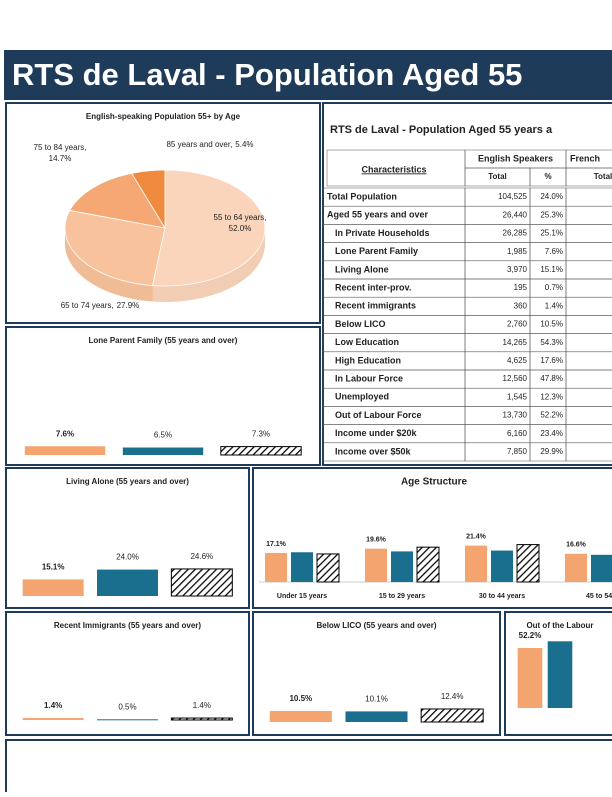 The height and width of the screenshot is (797, 612). Describe the element at coordinates (517, 433) in the screenshot. I see `table-cell-text: 6,160` at that location.